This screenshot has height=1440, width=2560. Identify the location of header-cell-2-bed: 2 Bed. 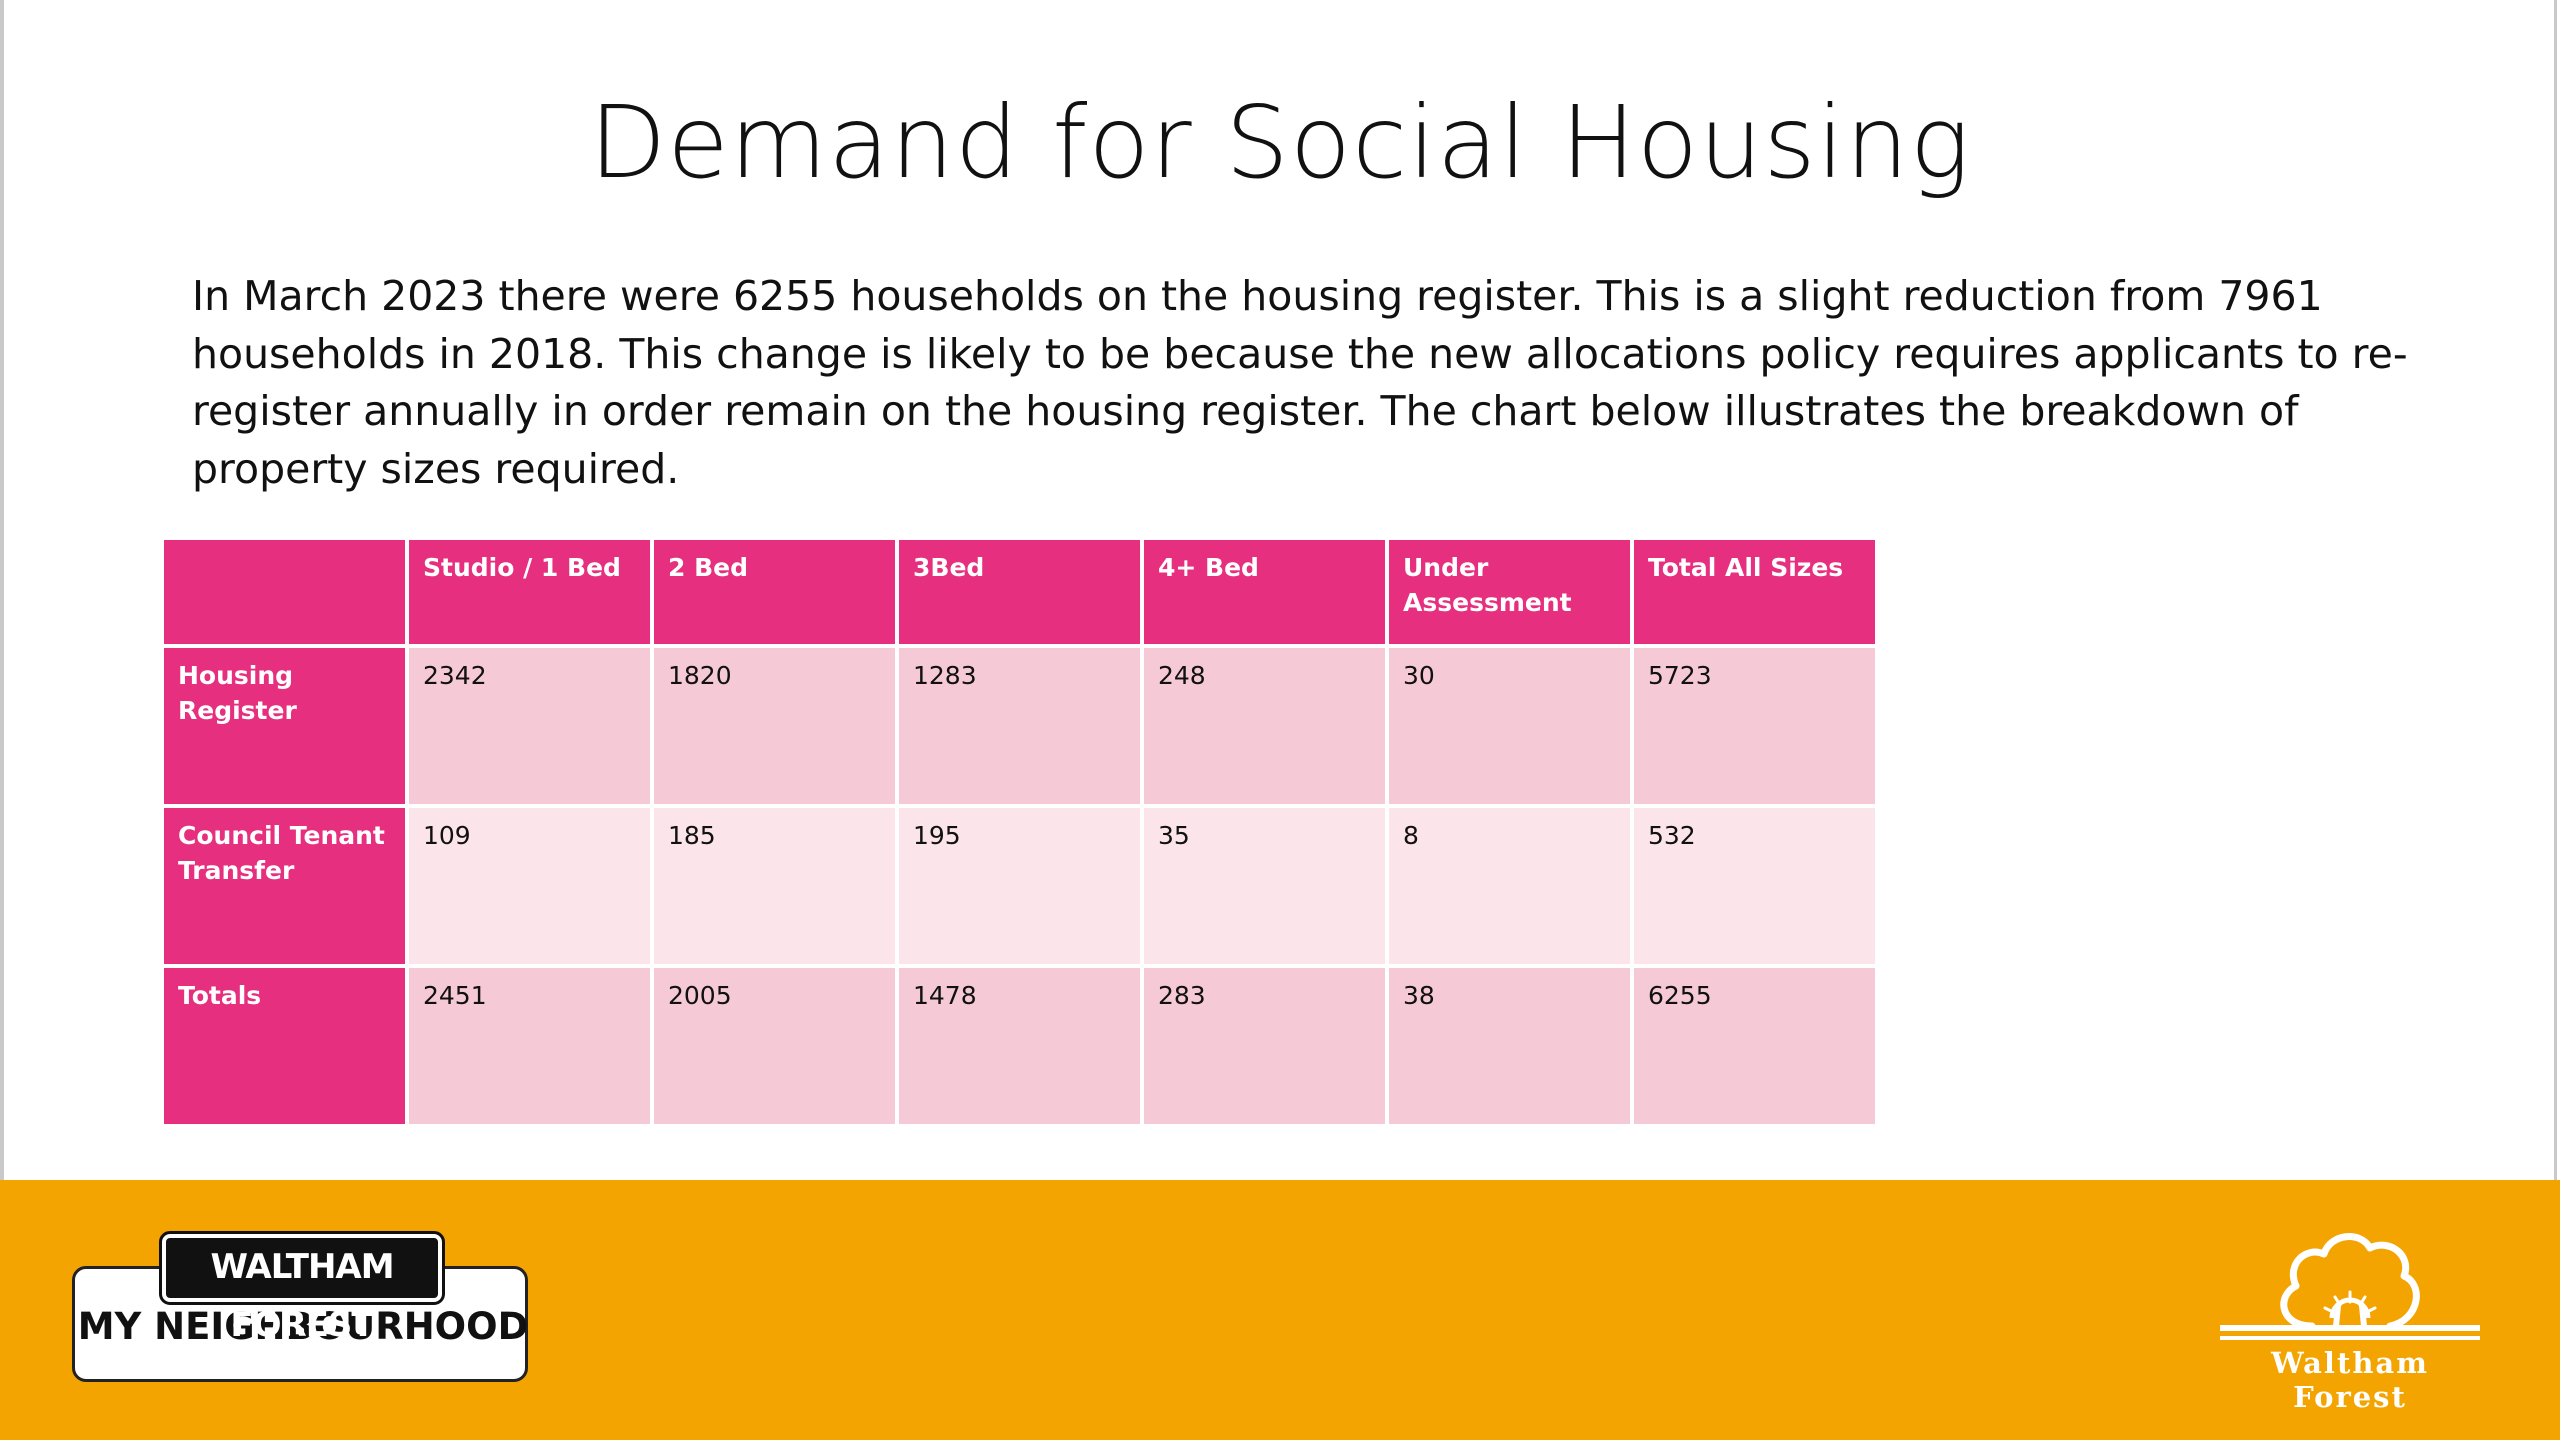
(774, 592).